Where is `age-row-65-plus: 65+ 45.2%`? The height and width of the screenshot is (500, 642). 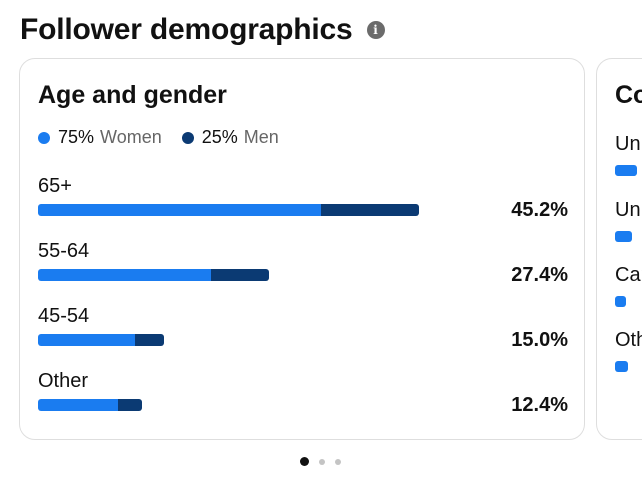
age-row-65-plus: 65+ 45.2% is located at coordinates (303, 200).